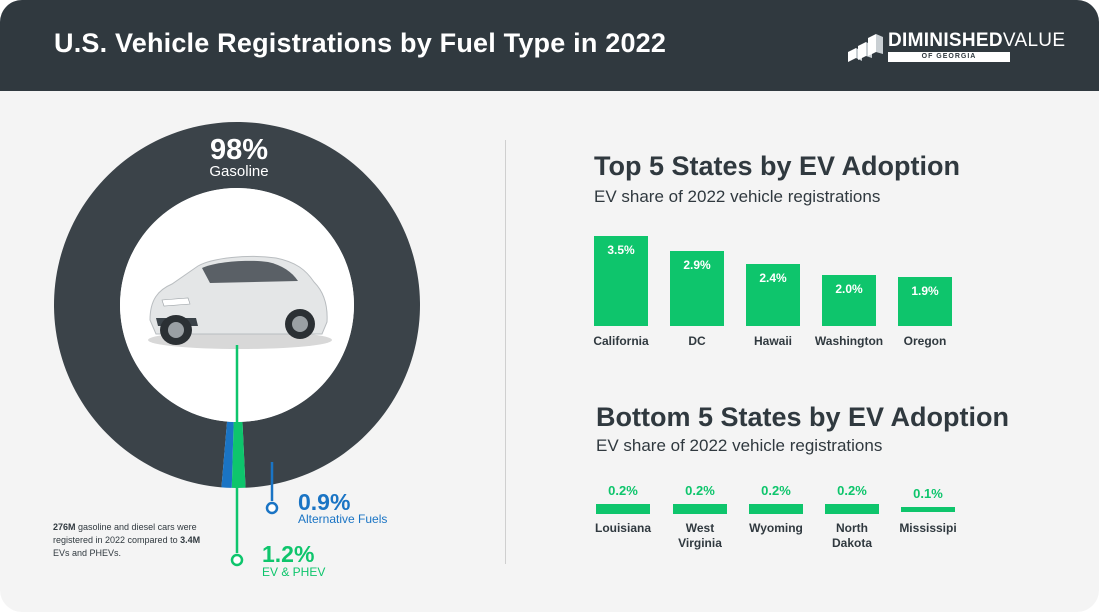  I want to click on top-bar-category-4: Washington, so click(849, 341).